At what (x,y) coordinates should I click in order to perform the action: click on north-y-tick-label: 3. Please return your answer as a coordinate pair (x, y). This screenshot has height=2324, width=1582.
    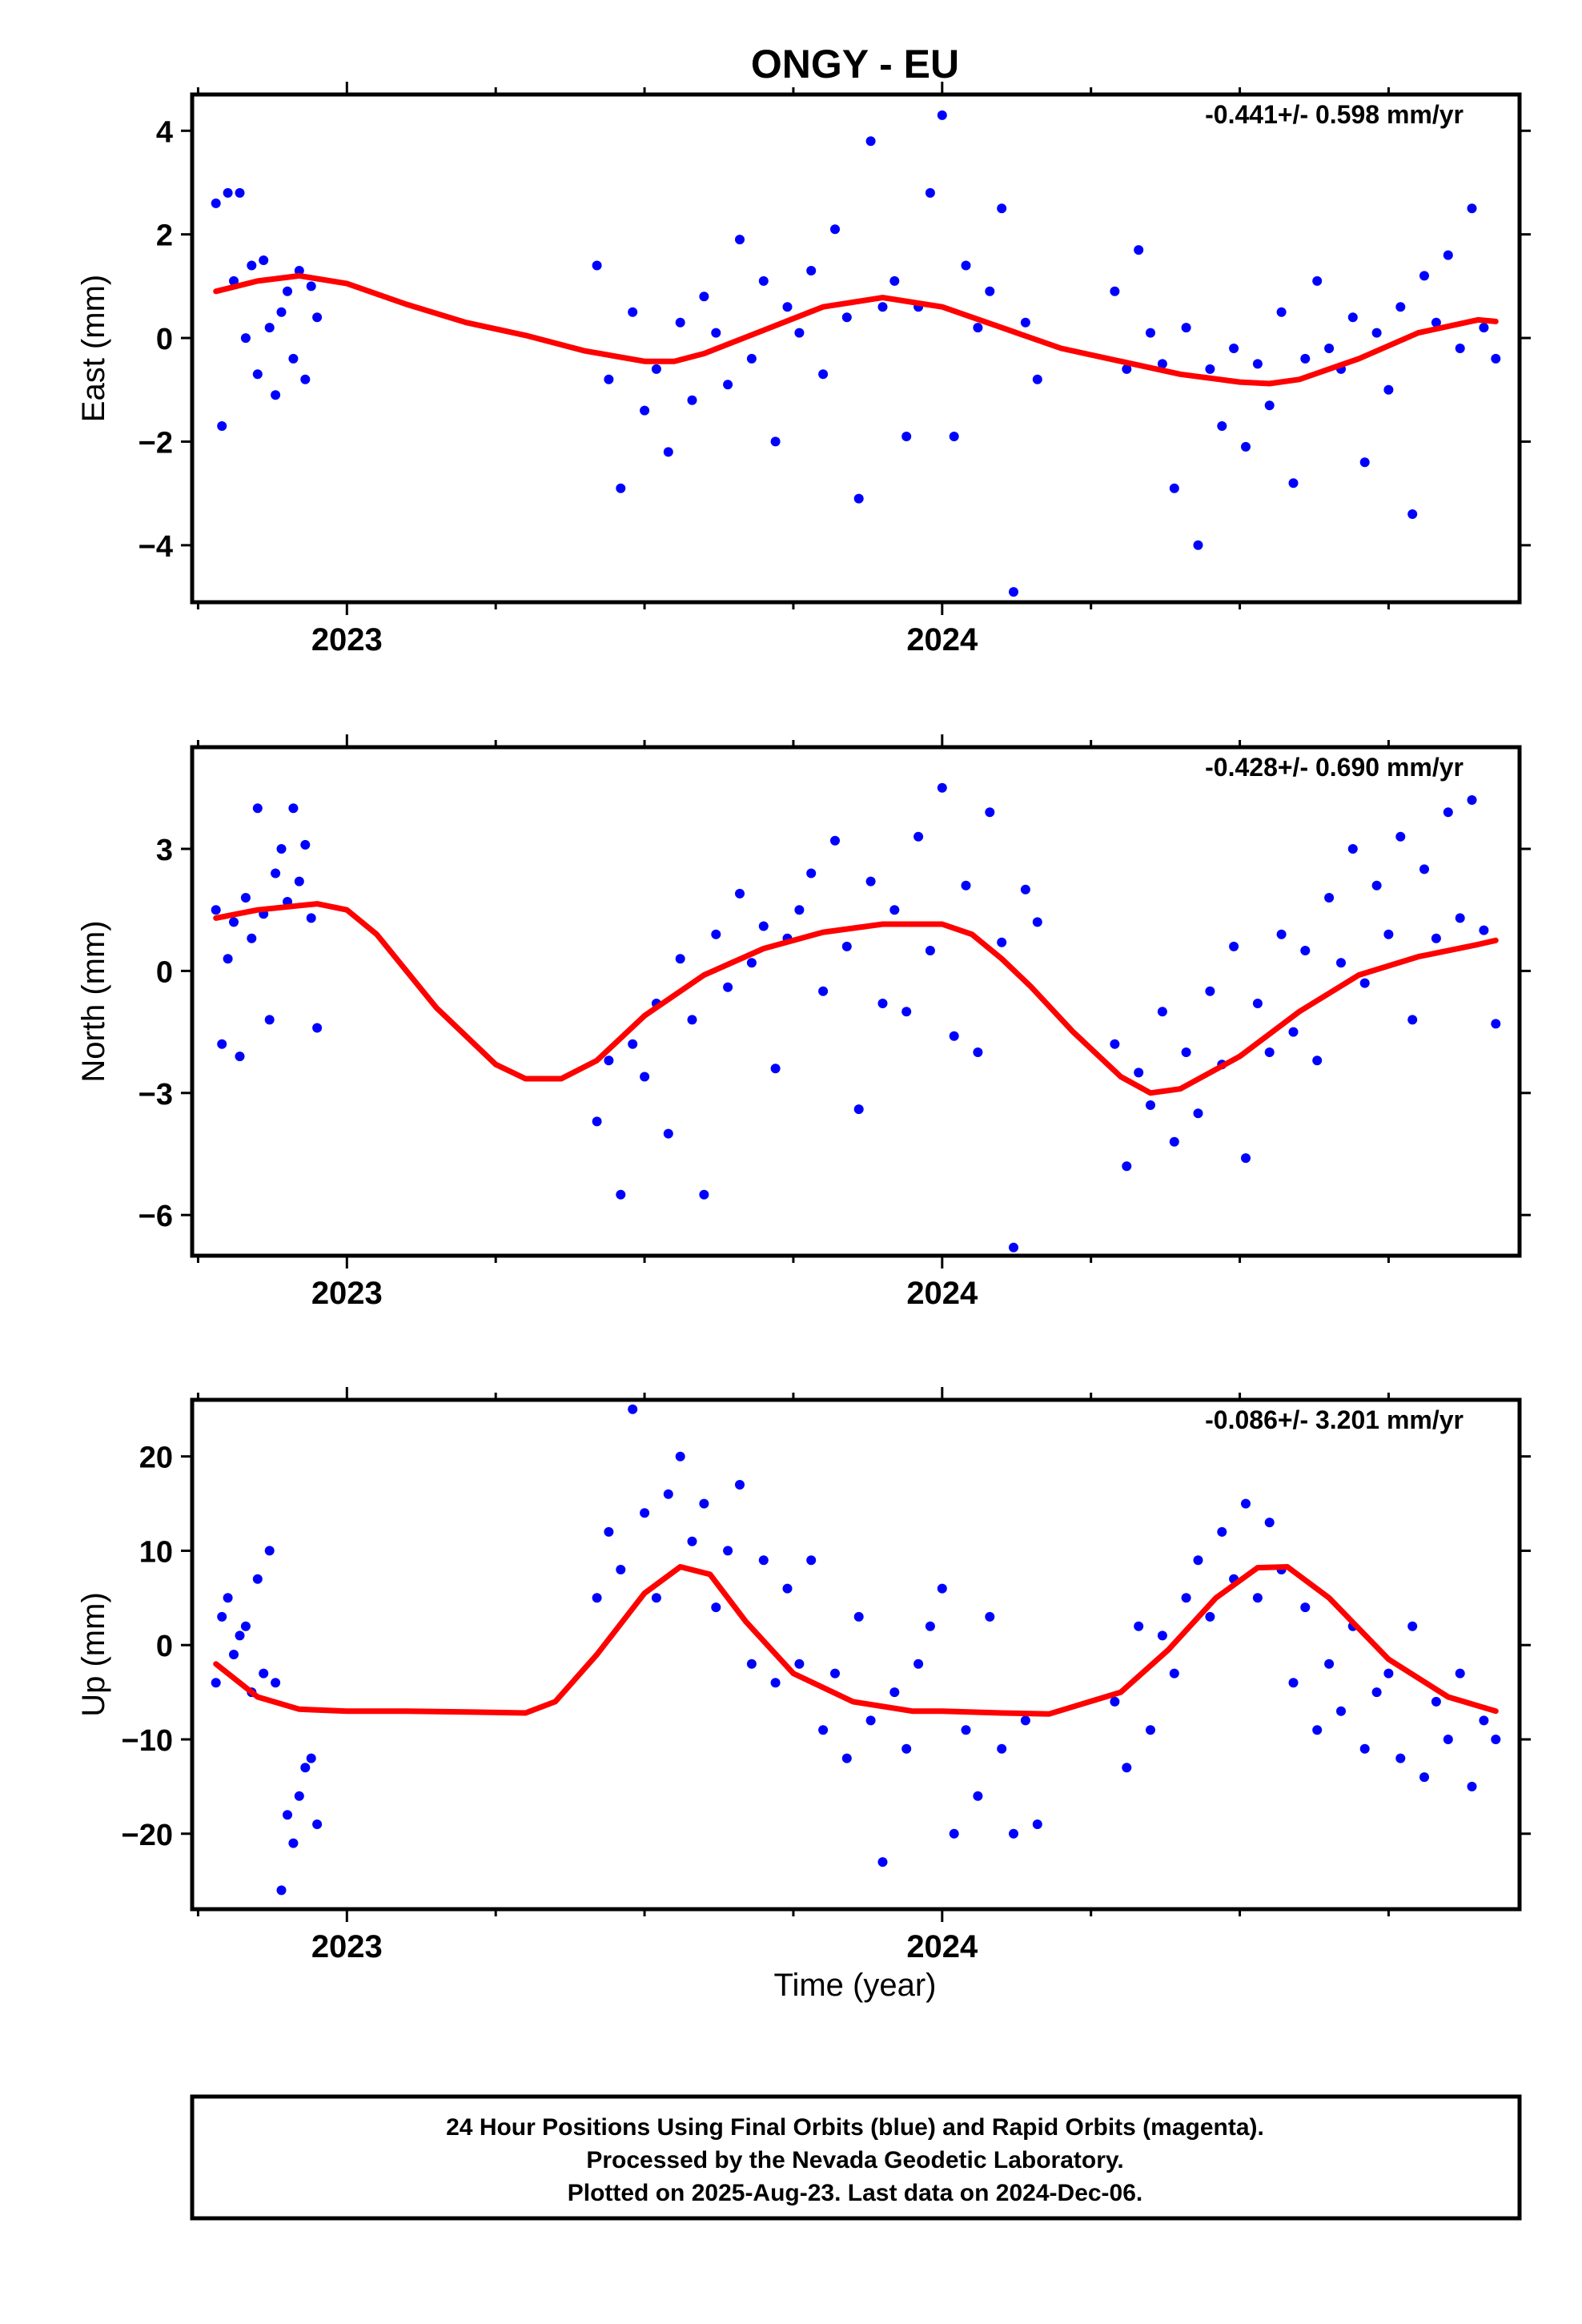
    Looking at the image, I should click on (164, 851).